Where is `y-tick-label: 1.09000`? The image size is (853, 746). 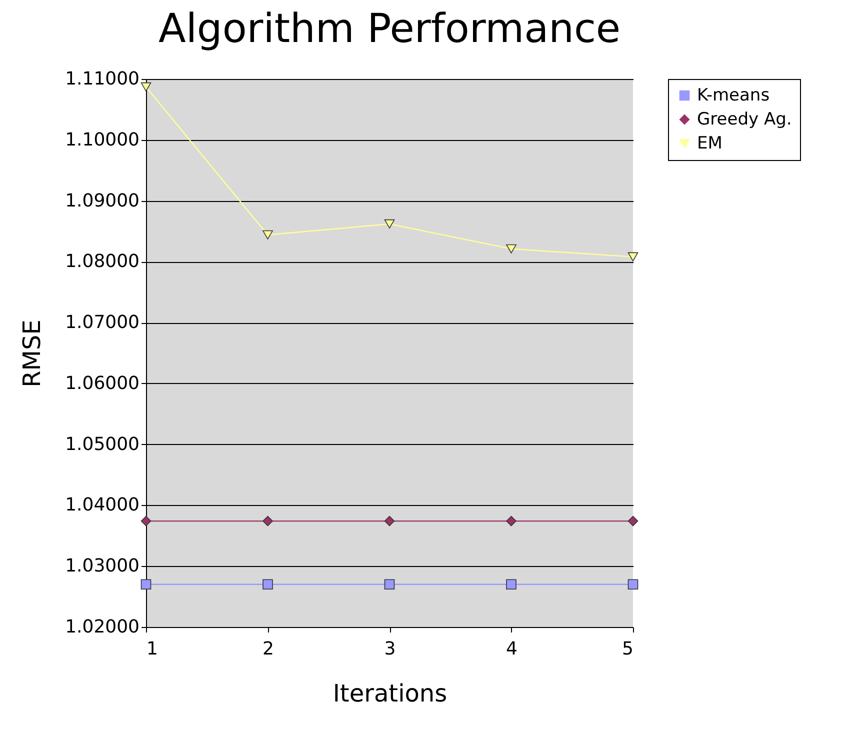 y-tick-label: 1.09000 is located at coordinates (102, 201).